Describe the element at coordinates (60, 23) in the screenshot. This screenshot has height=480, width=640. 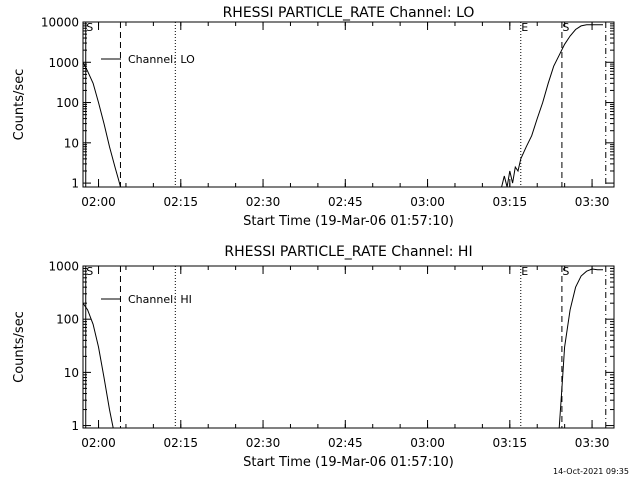
I see `y-tick-label: 10000` at that location.